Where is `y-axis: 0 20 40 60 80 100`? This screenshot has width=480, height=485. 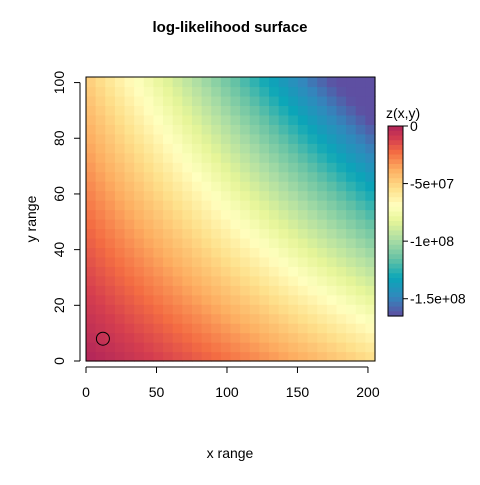
y-axis: 0 20 40 60 80 100 is located at coordinates (66, 218).